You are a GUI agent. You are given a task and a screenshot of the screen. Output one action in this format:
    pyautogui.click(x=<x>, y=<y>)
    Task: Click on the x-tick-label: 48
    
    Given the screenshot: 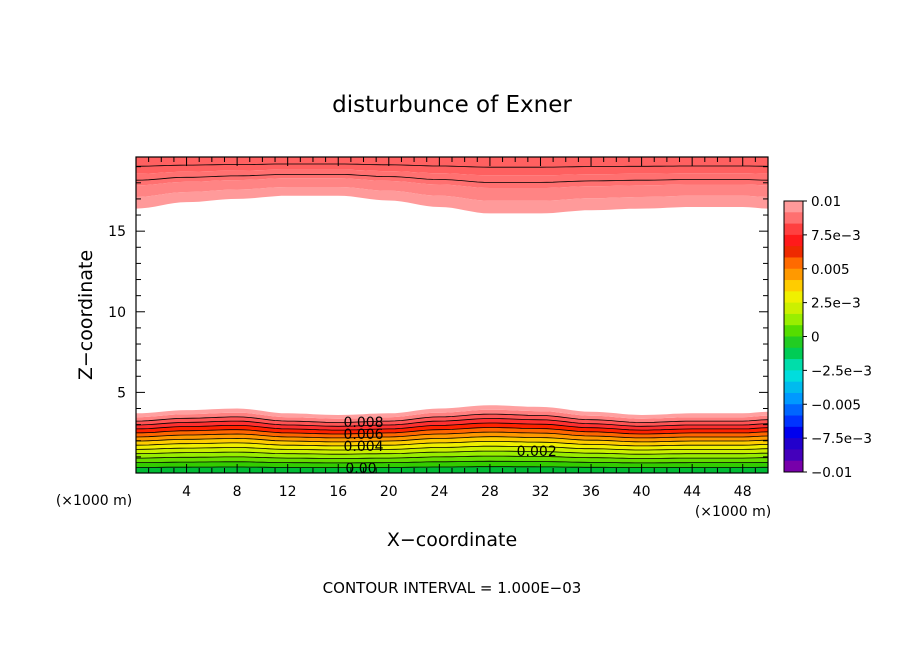 What is the action you would take?
    pyautogui.click(x=743, y=492)
    